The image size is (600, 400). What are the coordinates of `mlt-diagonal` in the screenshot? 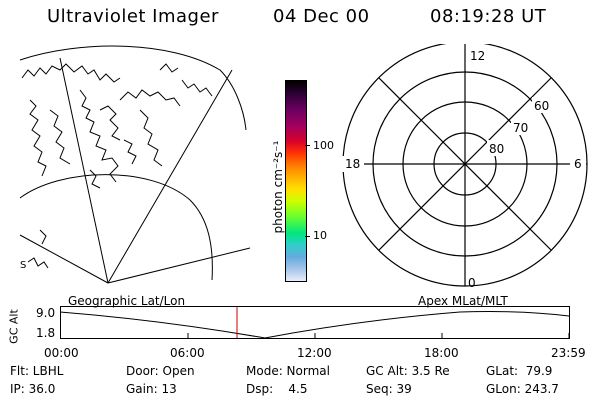 It's located at (465, 164).